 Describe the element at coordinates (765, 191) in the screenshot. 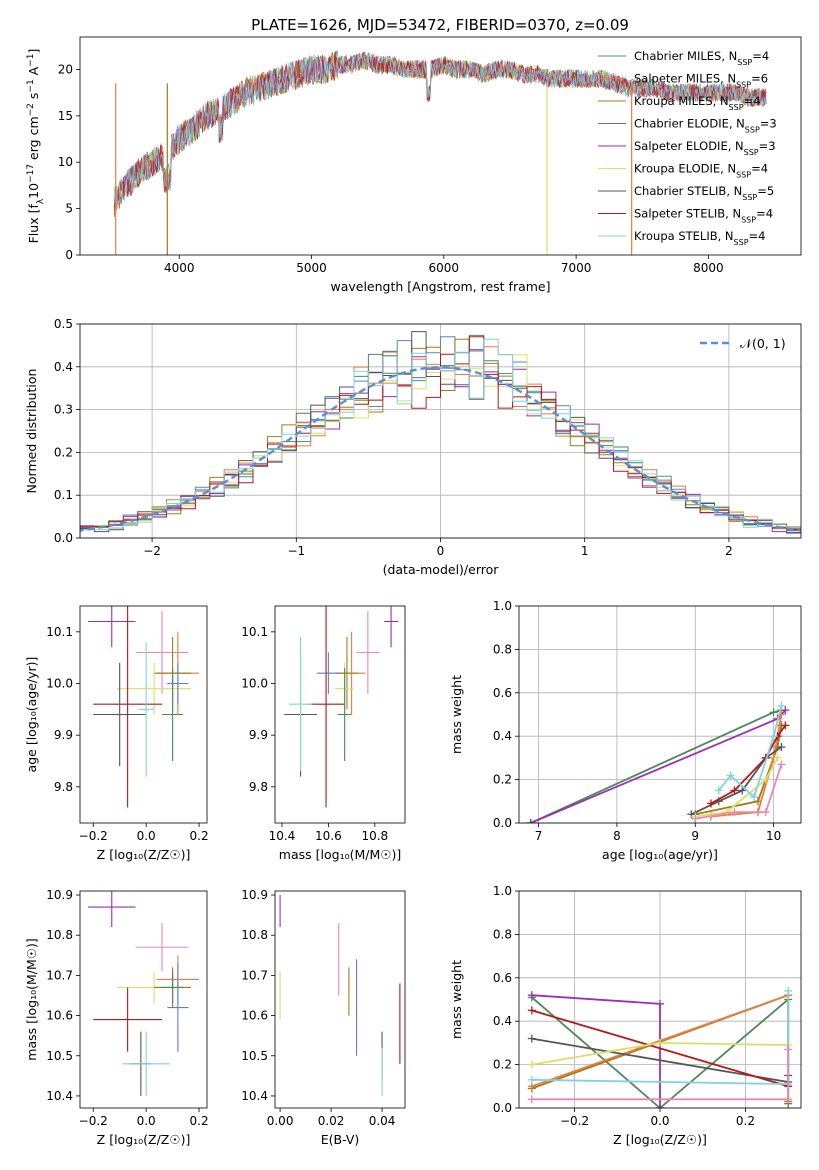

I see `legend-suffix: =5` at that location.